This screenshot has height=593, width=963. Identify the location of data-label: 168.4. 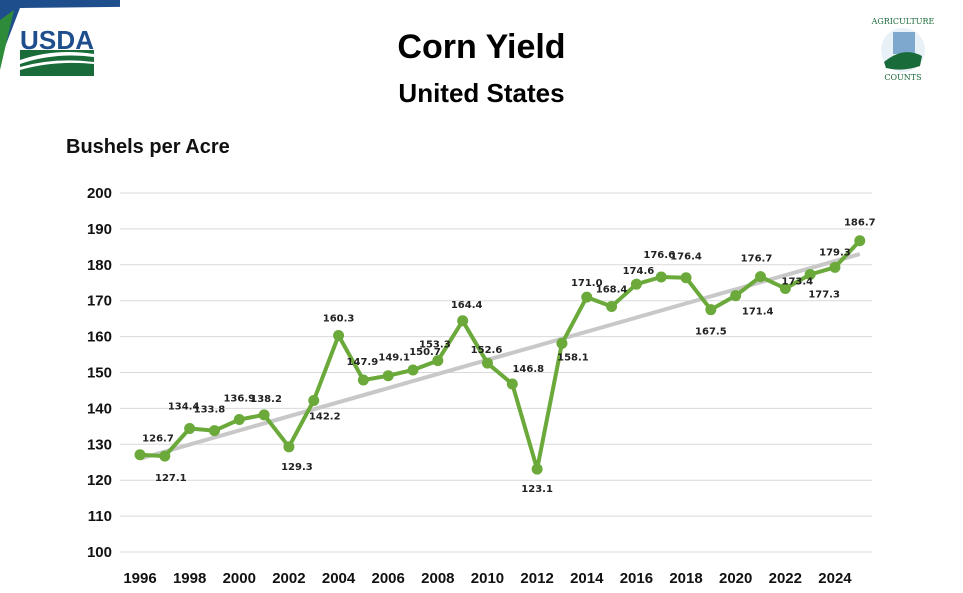
(612, 289).